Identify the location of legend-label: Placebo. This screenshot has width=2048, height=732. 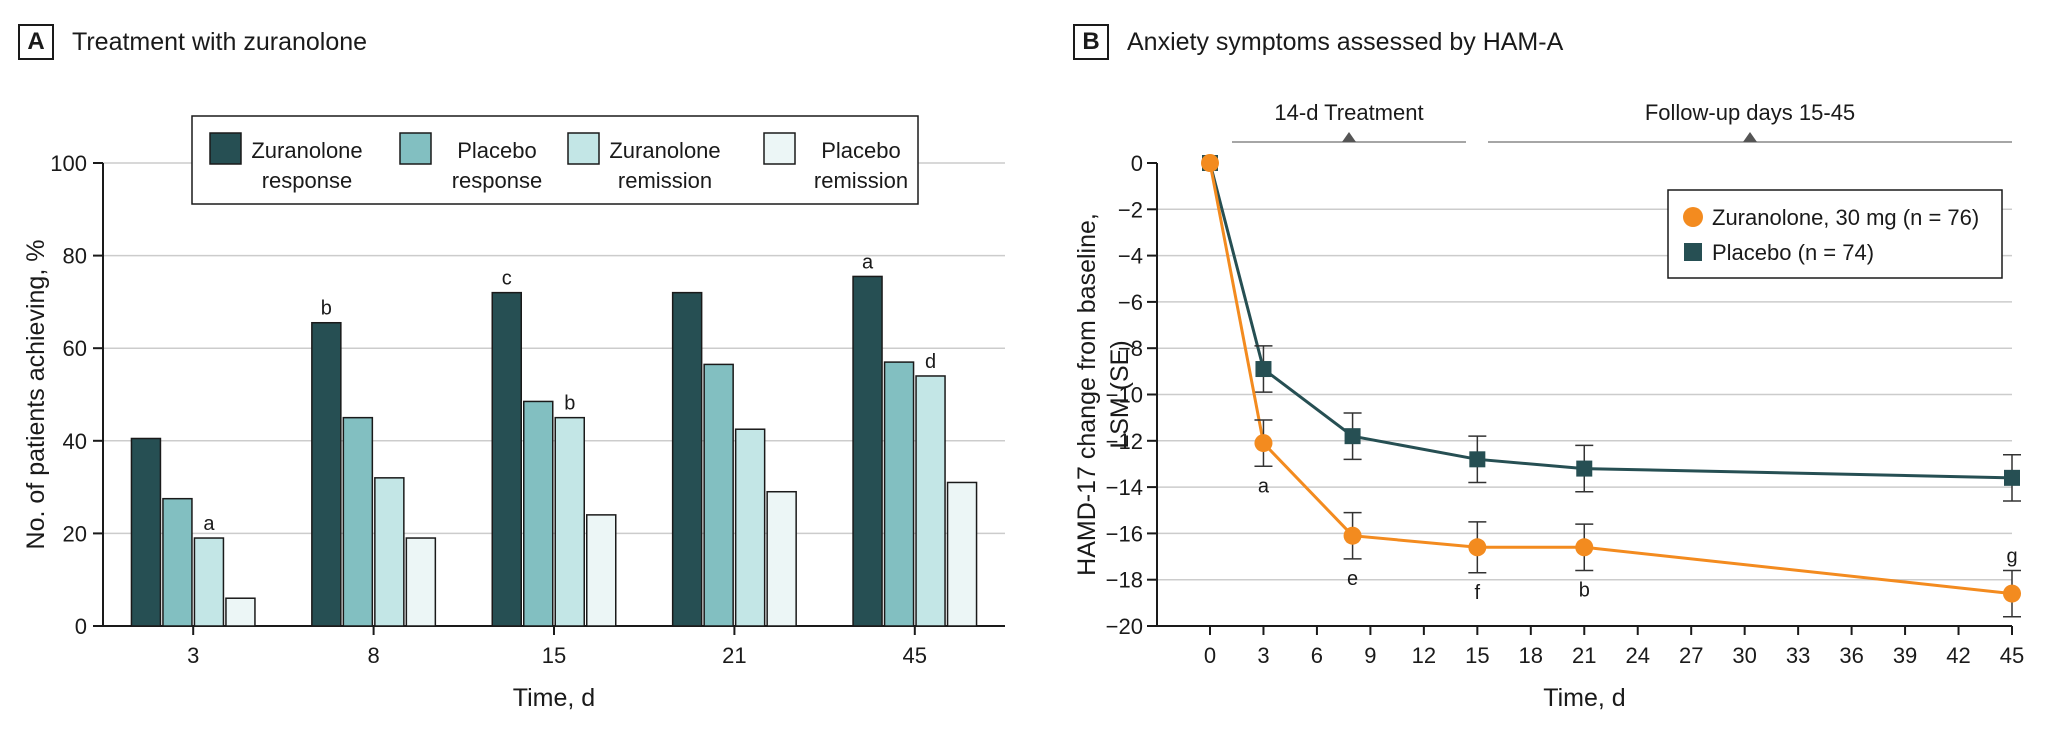
(861, 150).